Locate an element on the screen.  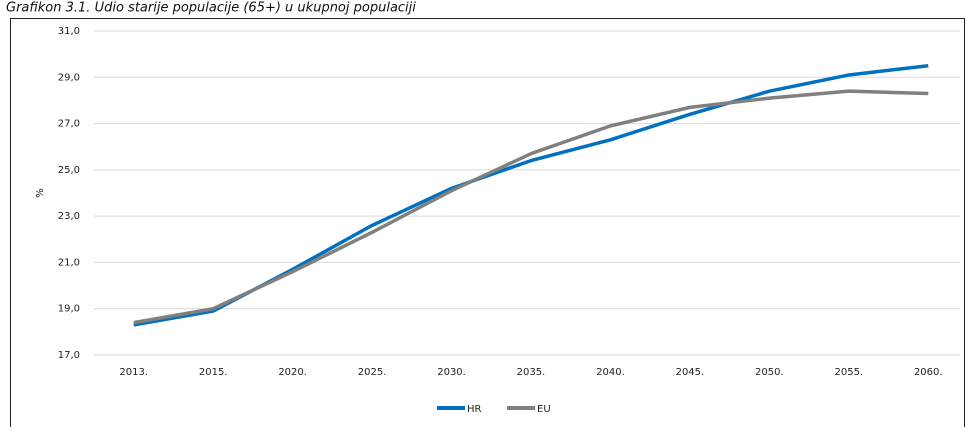
y-tick-label: 29,0 is located at coordinates (69, 77).